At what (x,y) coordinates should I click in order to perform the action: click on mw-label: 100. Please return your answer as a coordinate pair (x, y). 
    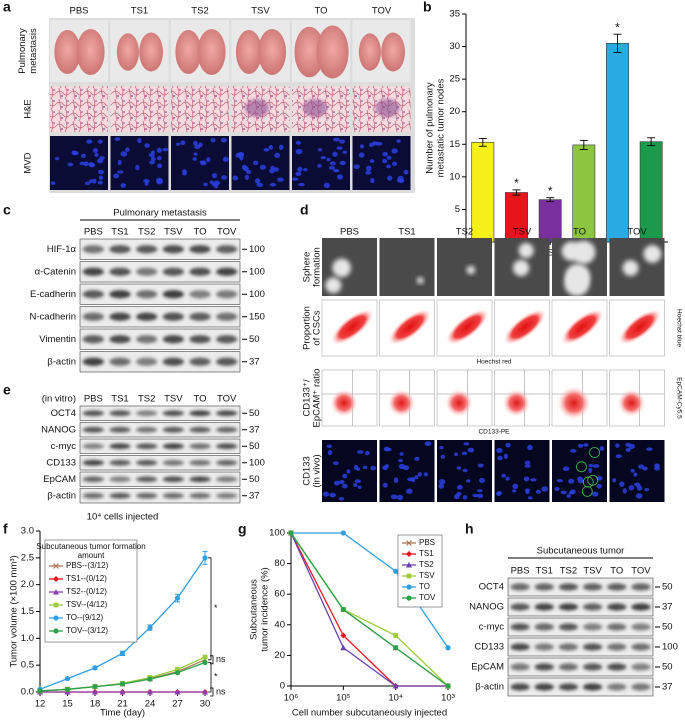
    Looking at the image, I should click on (257, 462).